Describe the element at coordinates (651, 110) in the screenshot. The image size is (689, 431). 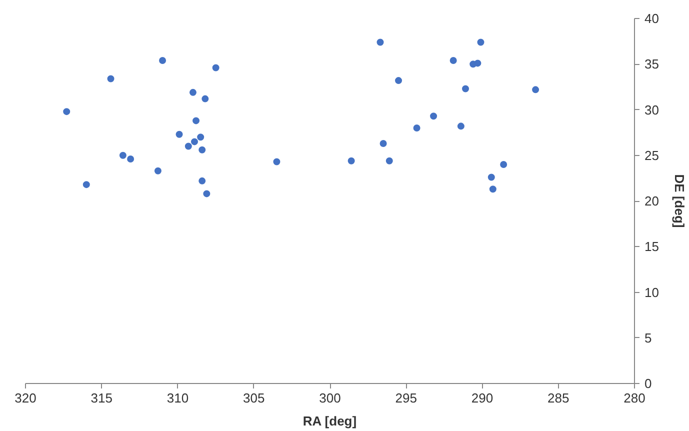
I see `y-tick-label: 30` at that location.